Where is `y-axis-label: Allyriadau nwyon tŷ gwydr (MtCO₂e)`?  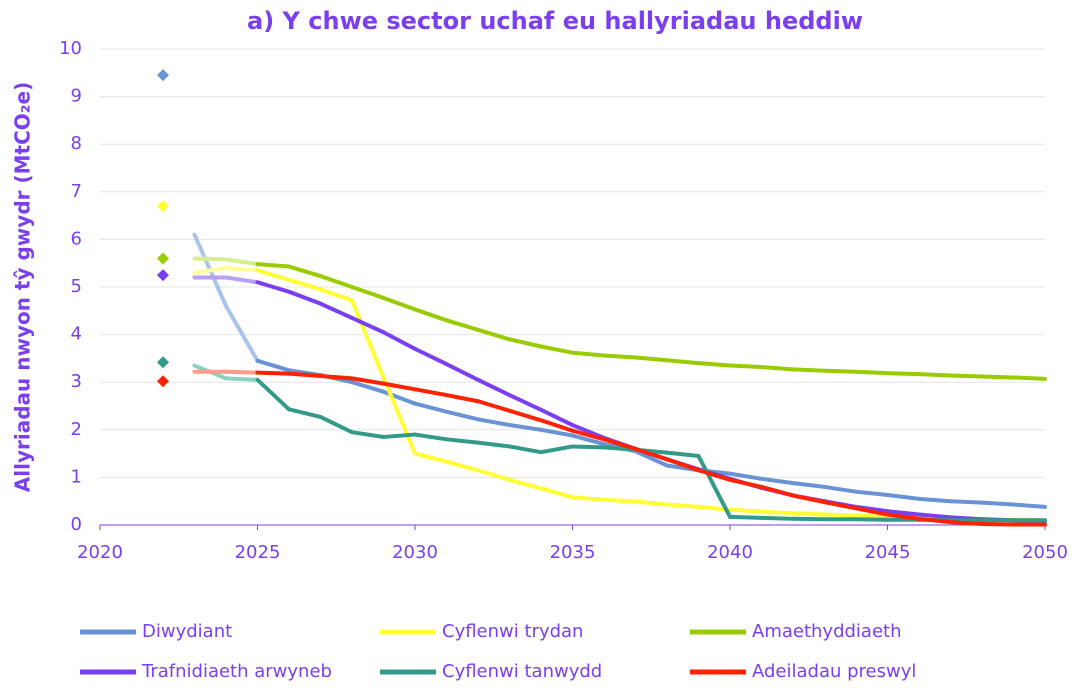
y-axis-label: Allyriadau nwyon tŷ gwydr (MtCO₂e) is located at coordinates (23, 287).